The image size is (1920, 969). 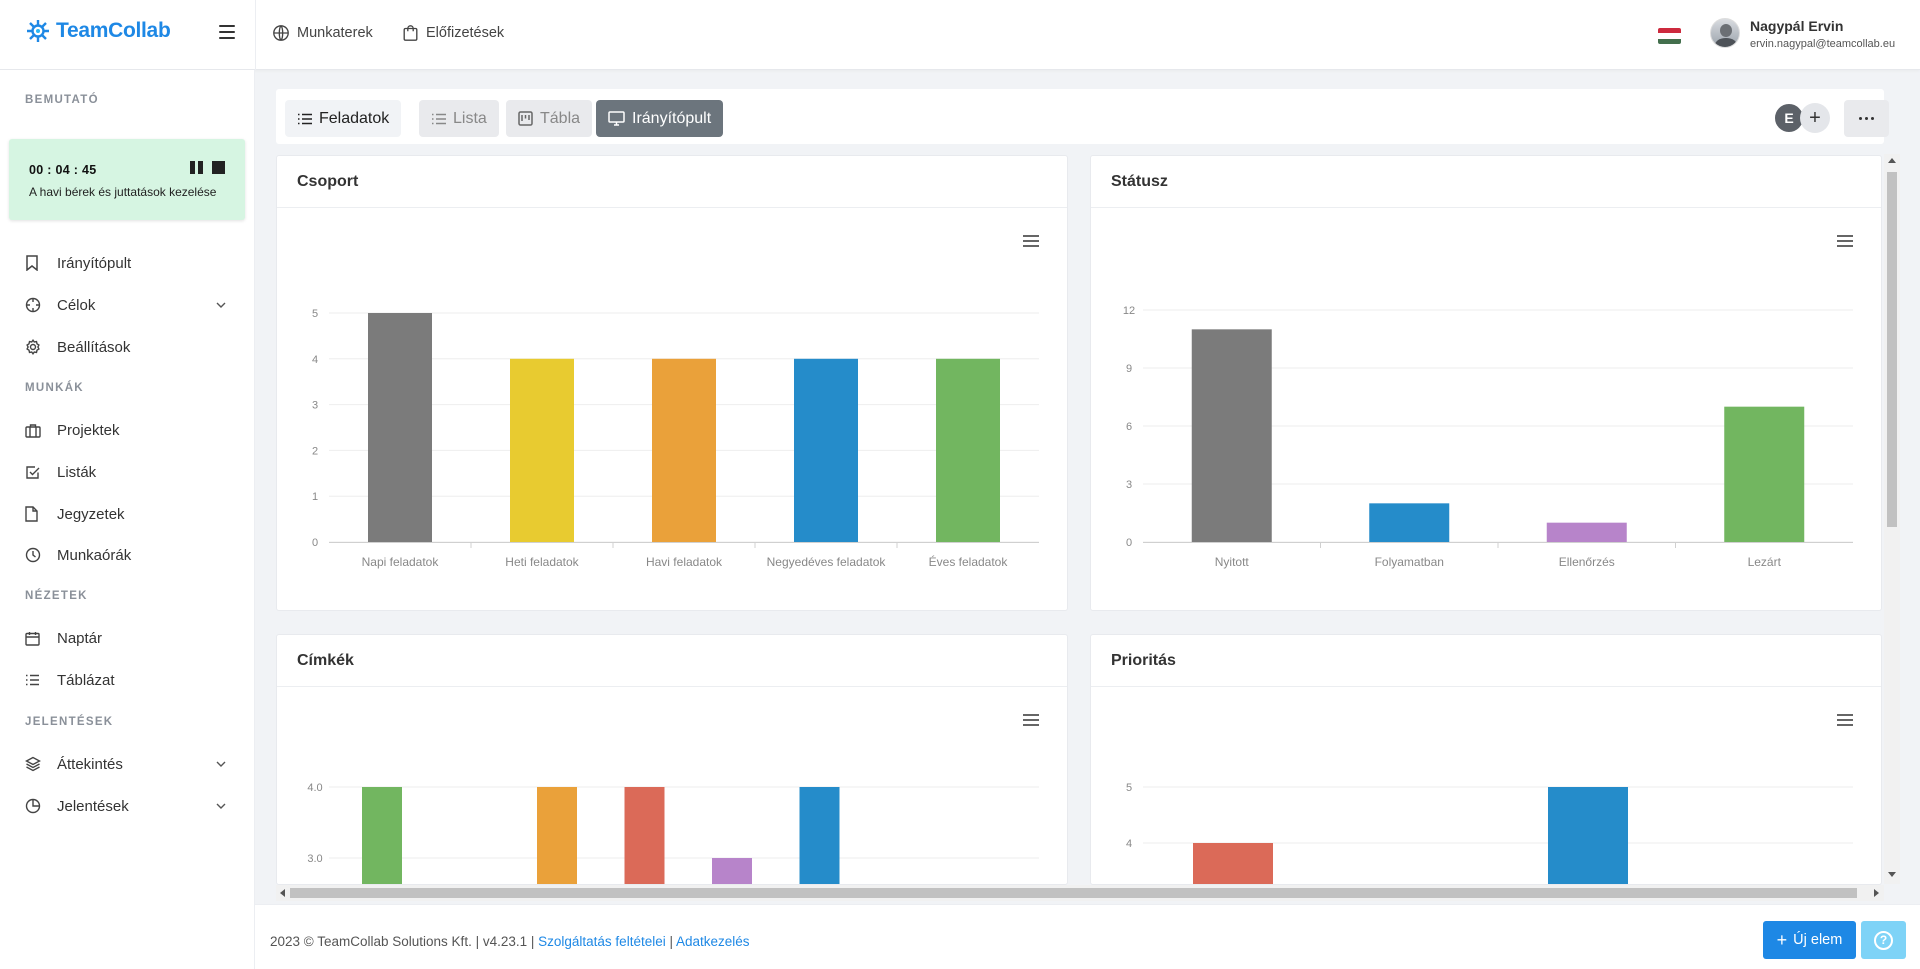 What do you see at coordinates (672, 759) in the screenshot?
I see `chart-card-labels: Címkék 2.03.04.0` at bounding box center [672, 759].